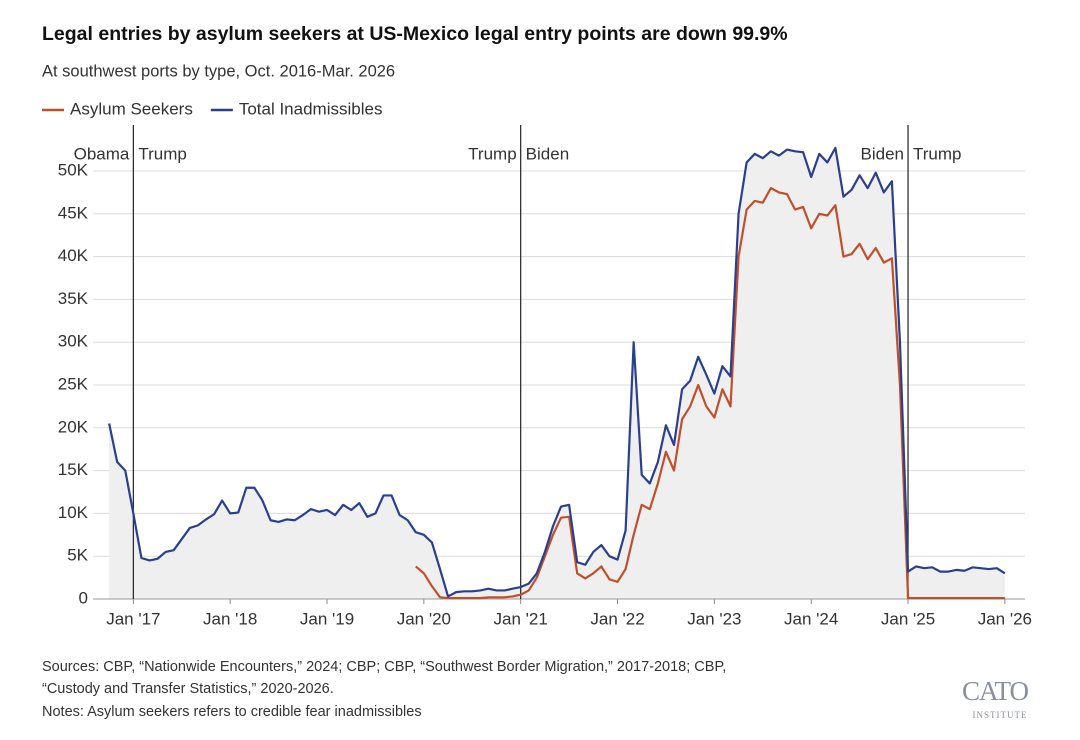  What do you see at coordinates (77, 555) in the screenshot?
I see `y-tick-label: 5K` at bounding box center [77, 555].